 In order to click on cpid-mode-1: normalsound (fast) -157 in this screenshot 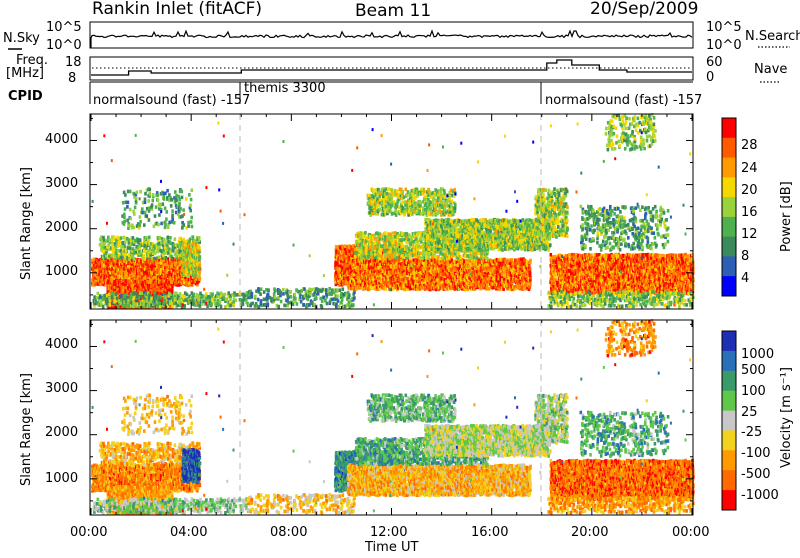, I will do `click(171, 100)`.